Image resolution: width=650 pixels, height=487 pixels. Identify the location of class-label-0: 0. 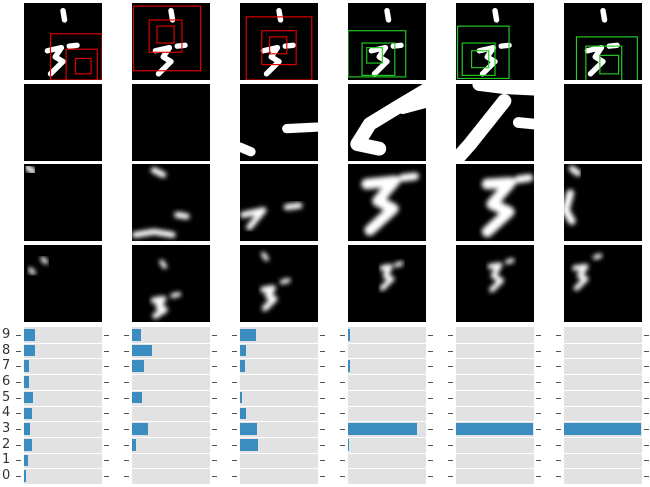
(6, 476).